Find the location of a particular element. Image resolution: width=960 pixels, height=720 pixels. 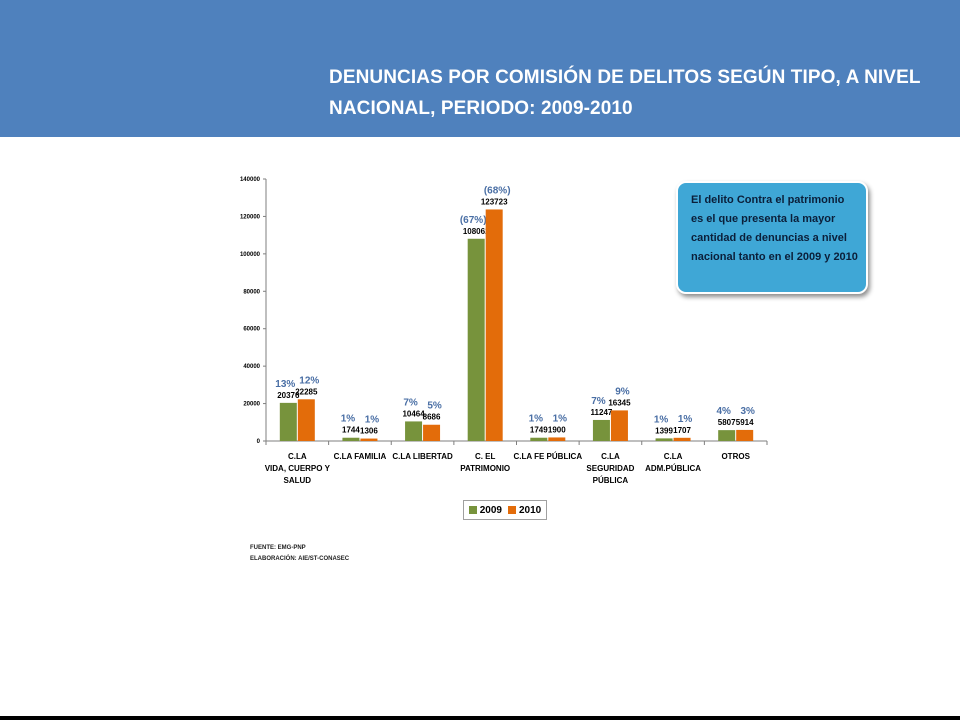

x-category-label: ADM.PÚBLICA is located at coordinates (673, 468).